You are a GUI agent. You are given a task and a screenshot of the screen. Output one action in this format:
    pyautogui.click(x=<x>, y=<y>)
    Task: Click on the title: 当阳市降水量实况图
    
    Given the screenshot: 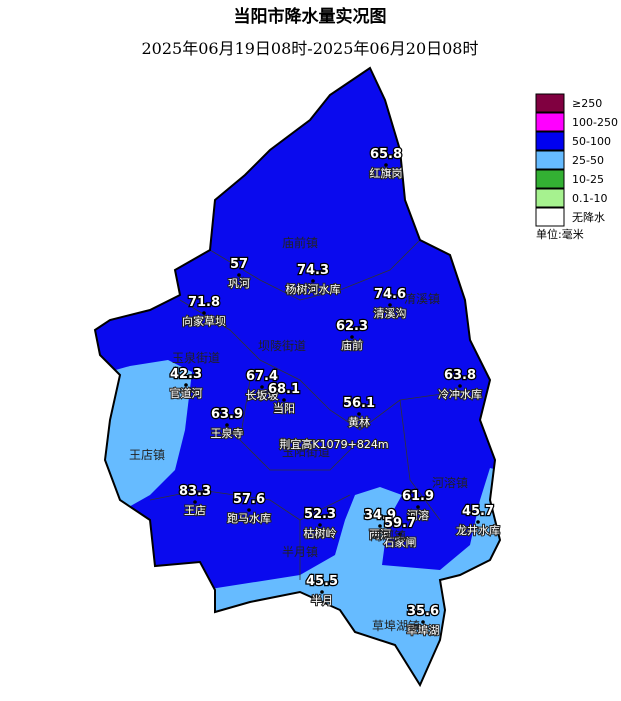 What is the action you would take?
    pyautogui.click(x=310, y=16)
    